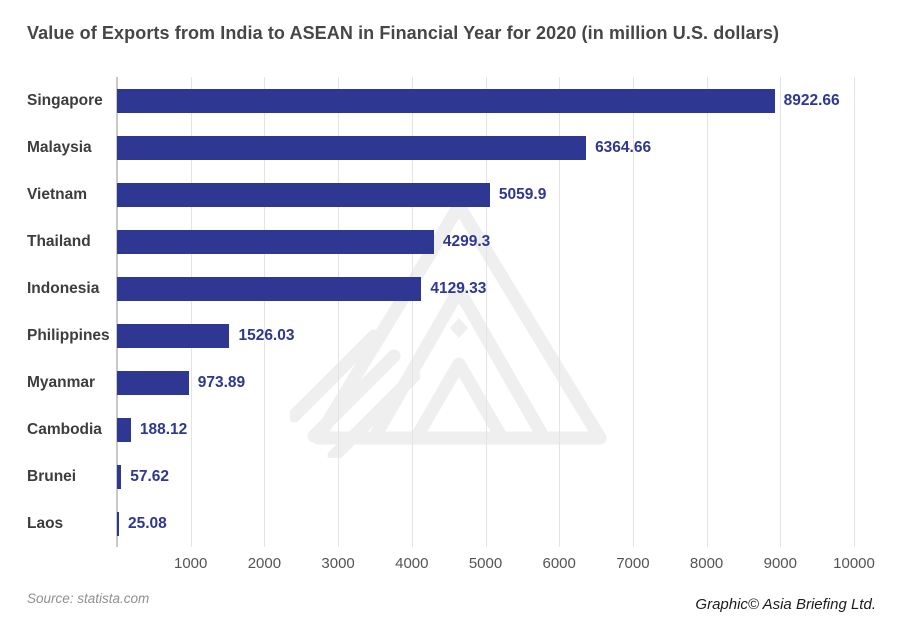 The height and width of the screenshot is (635, 900). I want to click on bar-thailand, so click(275, 241).